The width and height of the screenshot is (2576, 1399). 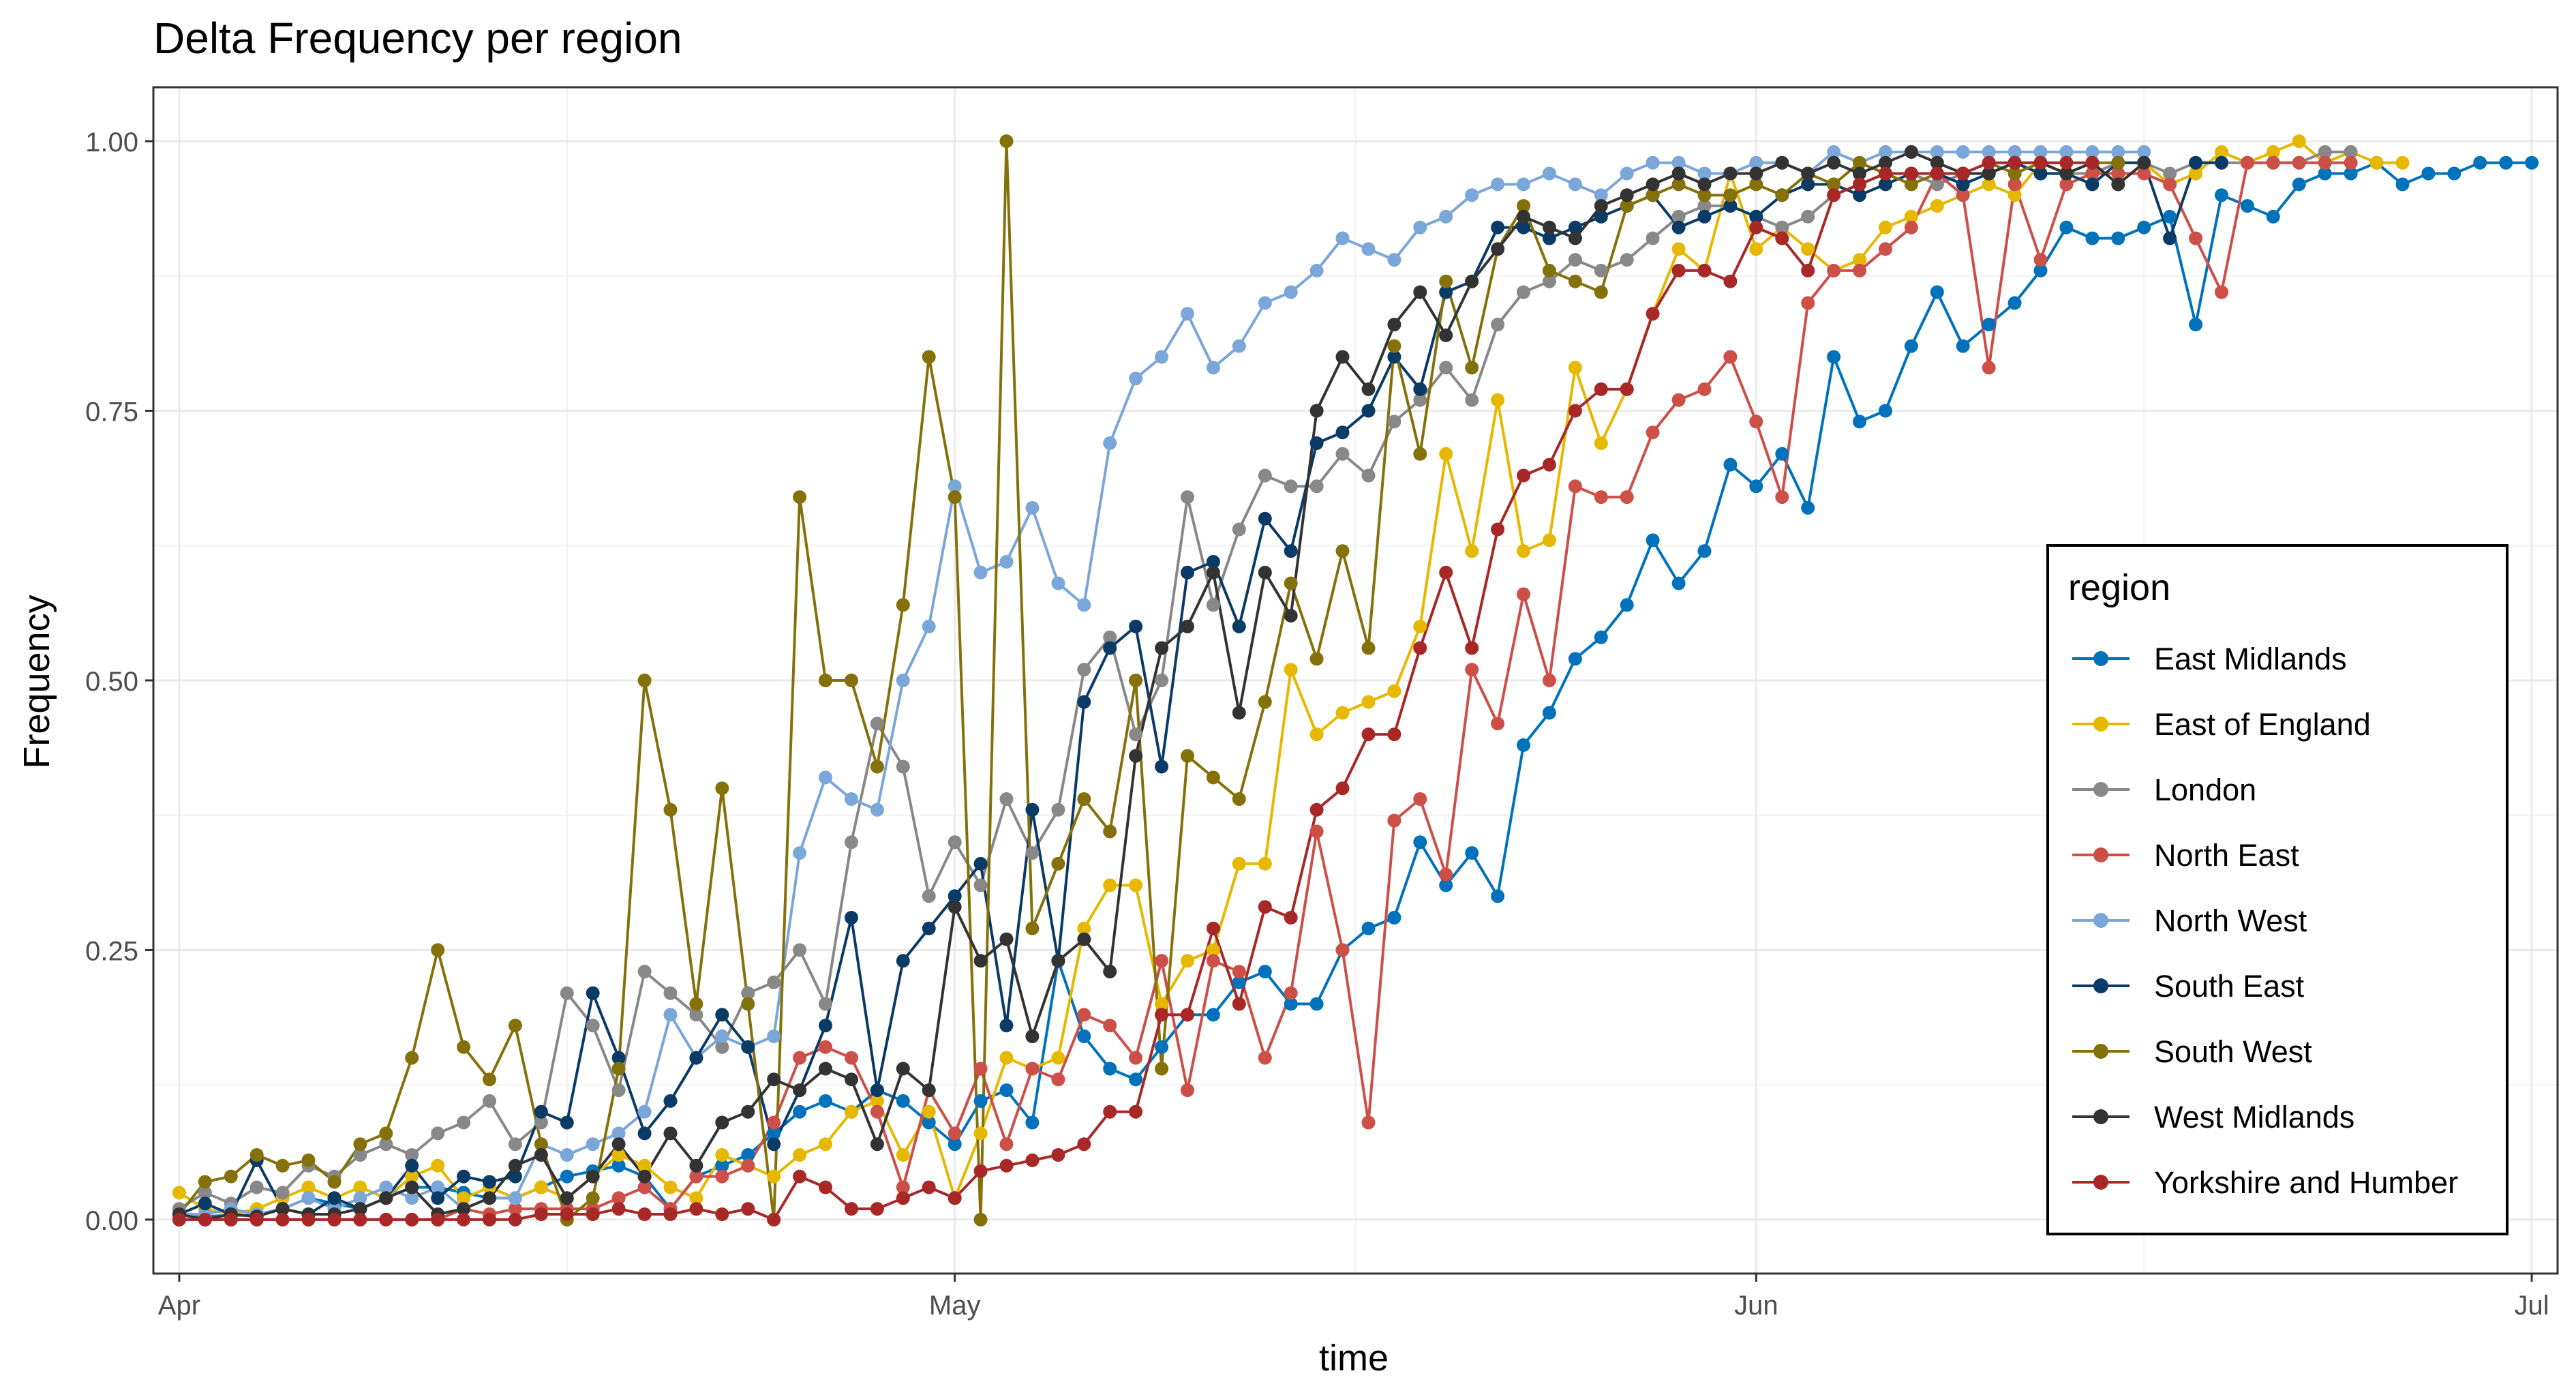 What do you see at coordinates (179, 1306) in the screenshot?
I see `x-tick-label: Apr` at bounding box center [179, 1306].